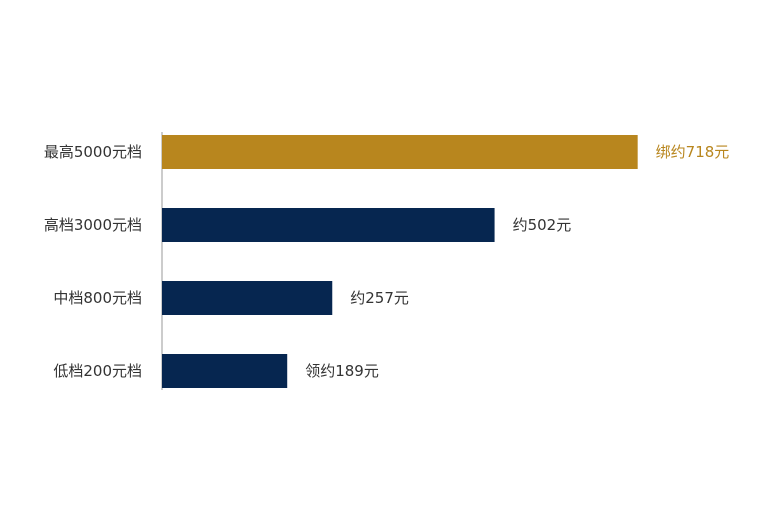 Image resolution: width=768 pixels, height=516 pixels. Describe the element at coordinates (379, 298) in the screenshot. I see `value-label-2: 约257元` at that location.